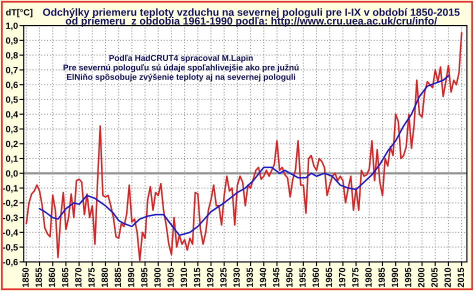 This screenshot has height=291, width=474. I want to click on annotation: ElNiňo spôsobuje zvýšenie teploty aj na severnej pologuli, so click(181, 78).